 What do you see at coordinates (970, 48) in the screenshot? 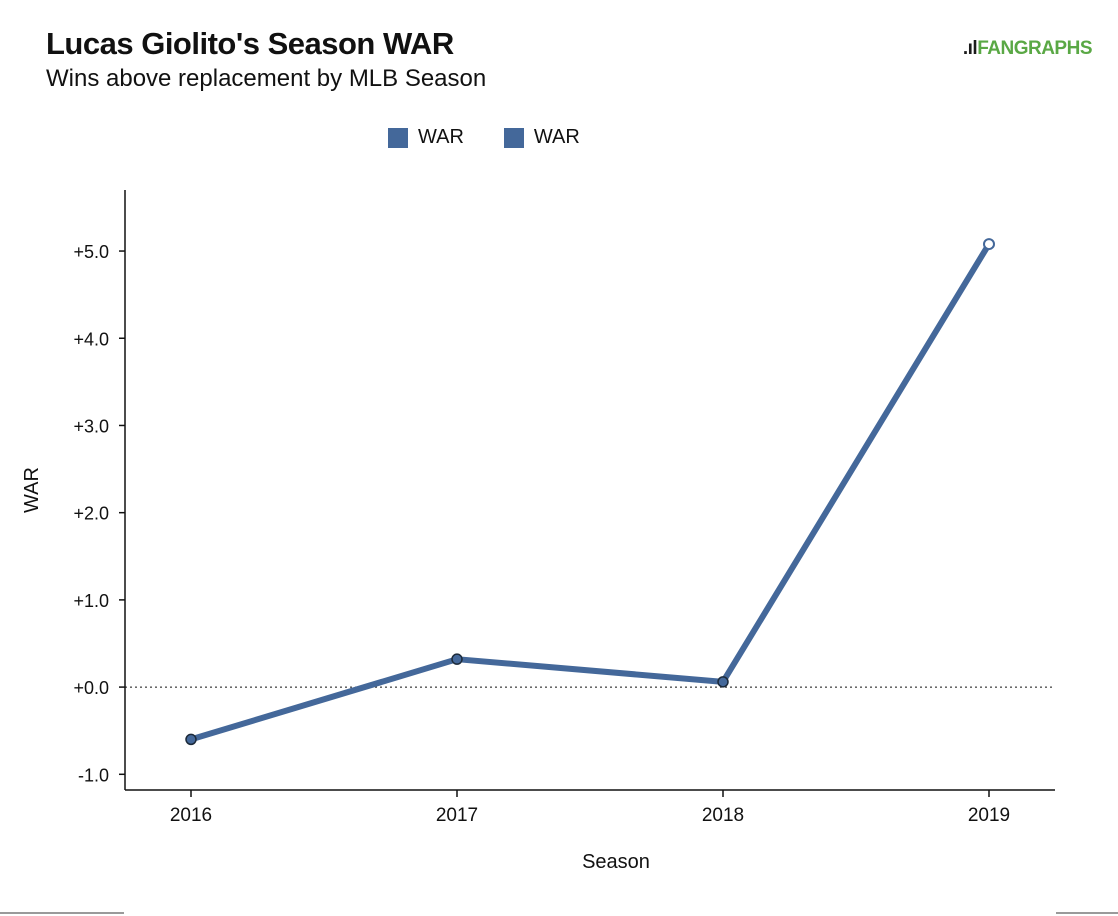
I see `logo-mark-icon: .ıl` at bounding box center [970, 48].